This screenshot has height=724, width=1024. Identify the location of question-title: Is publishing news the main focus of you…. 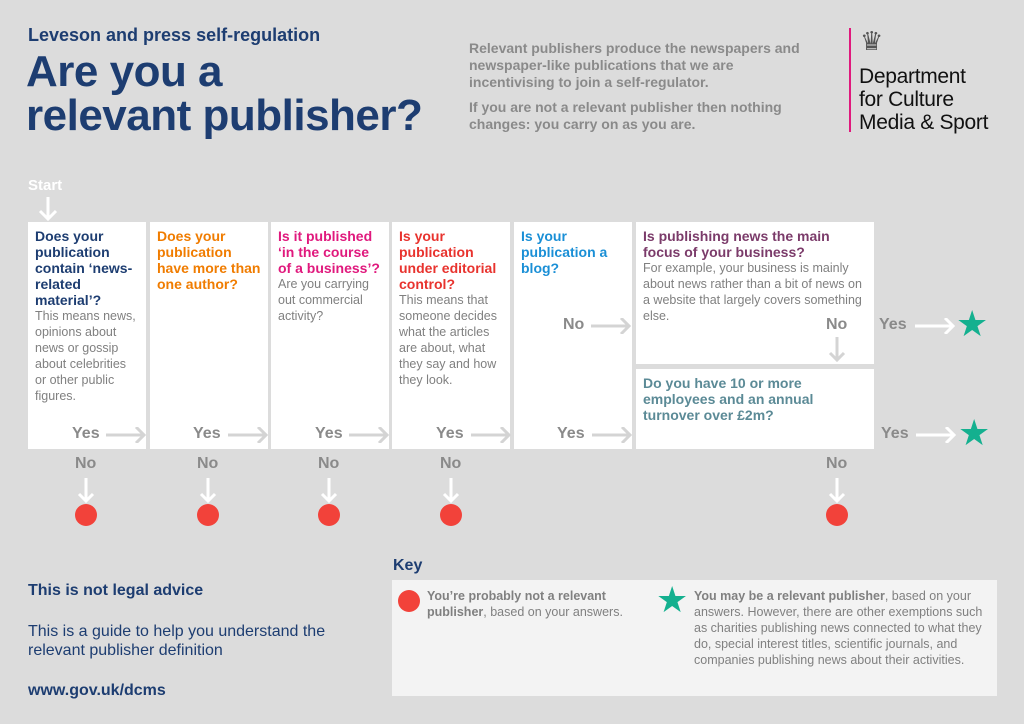
(736, 244).